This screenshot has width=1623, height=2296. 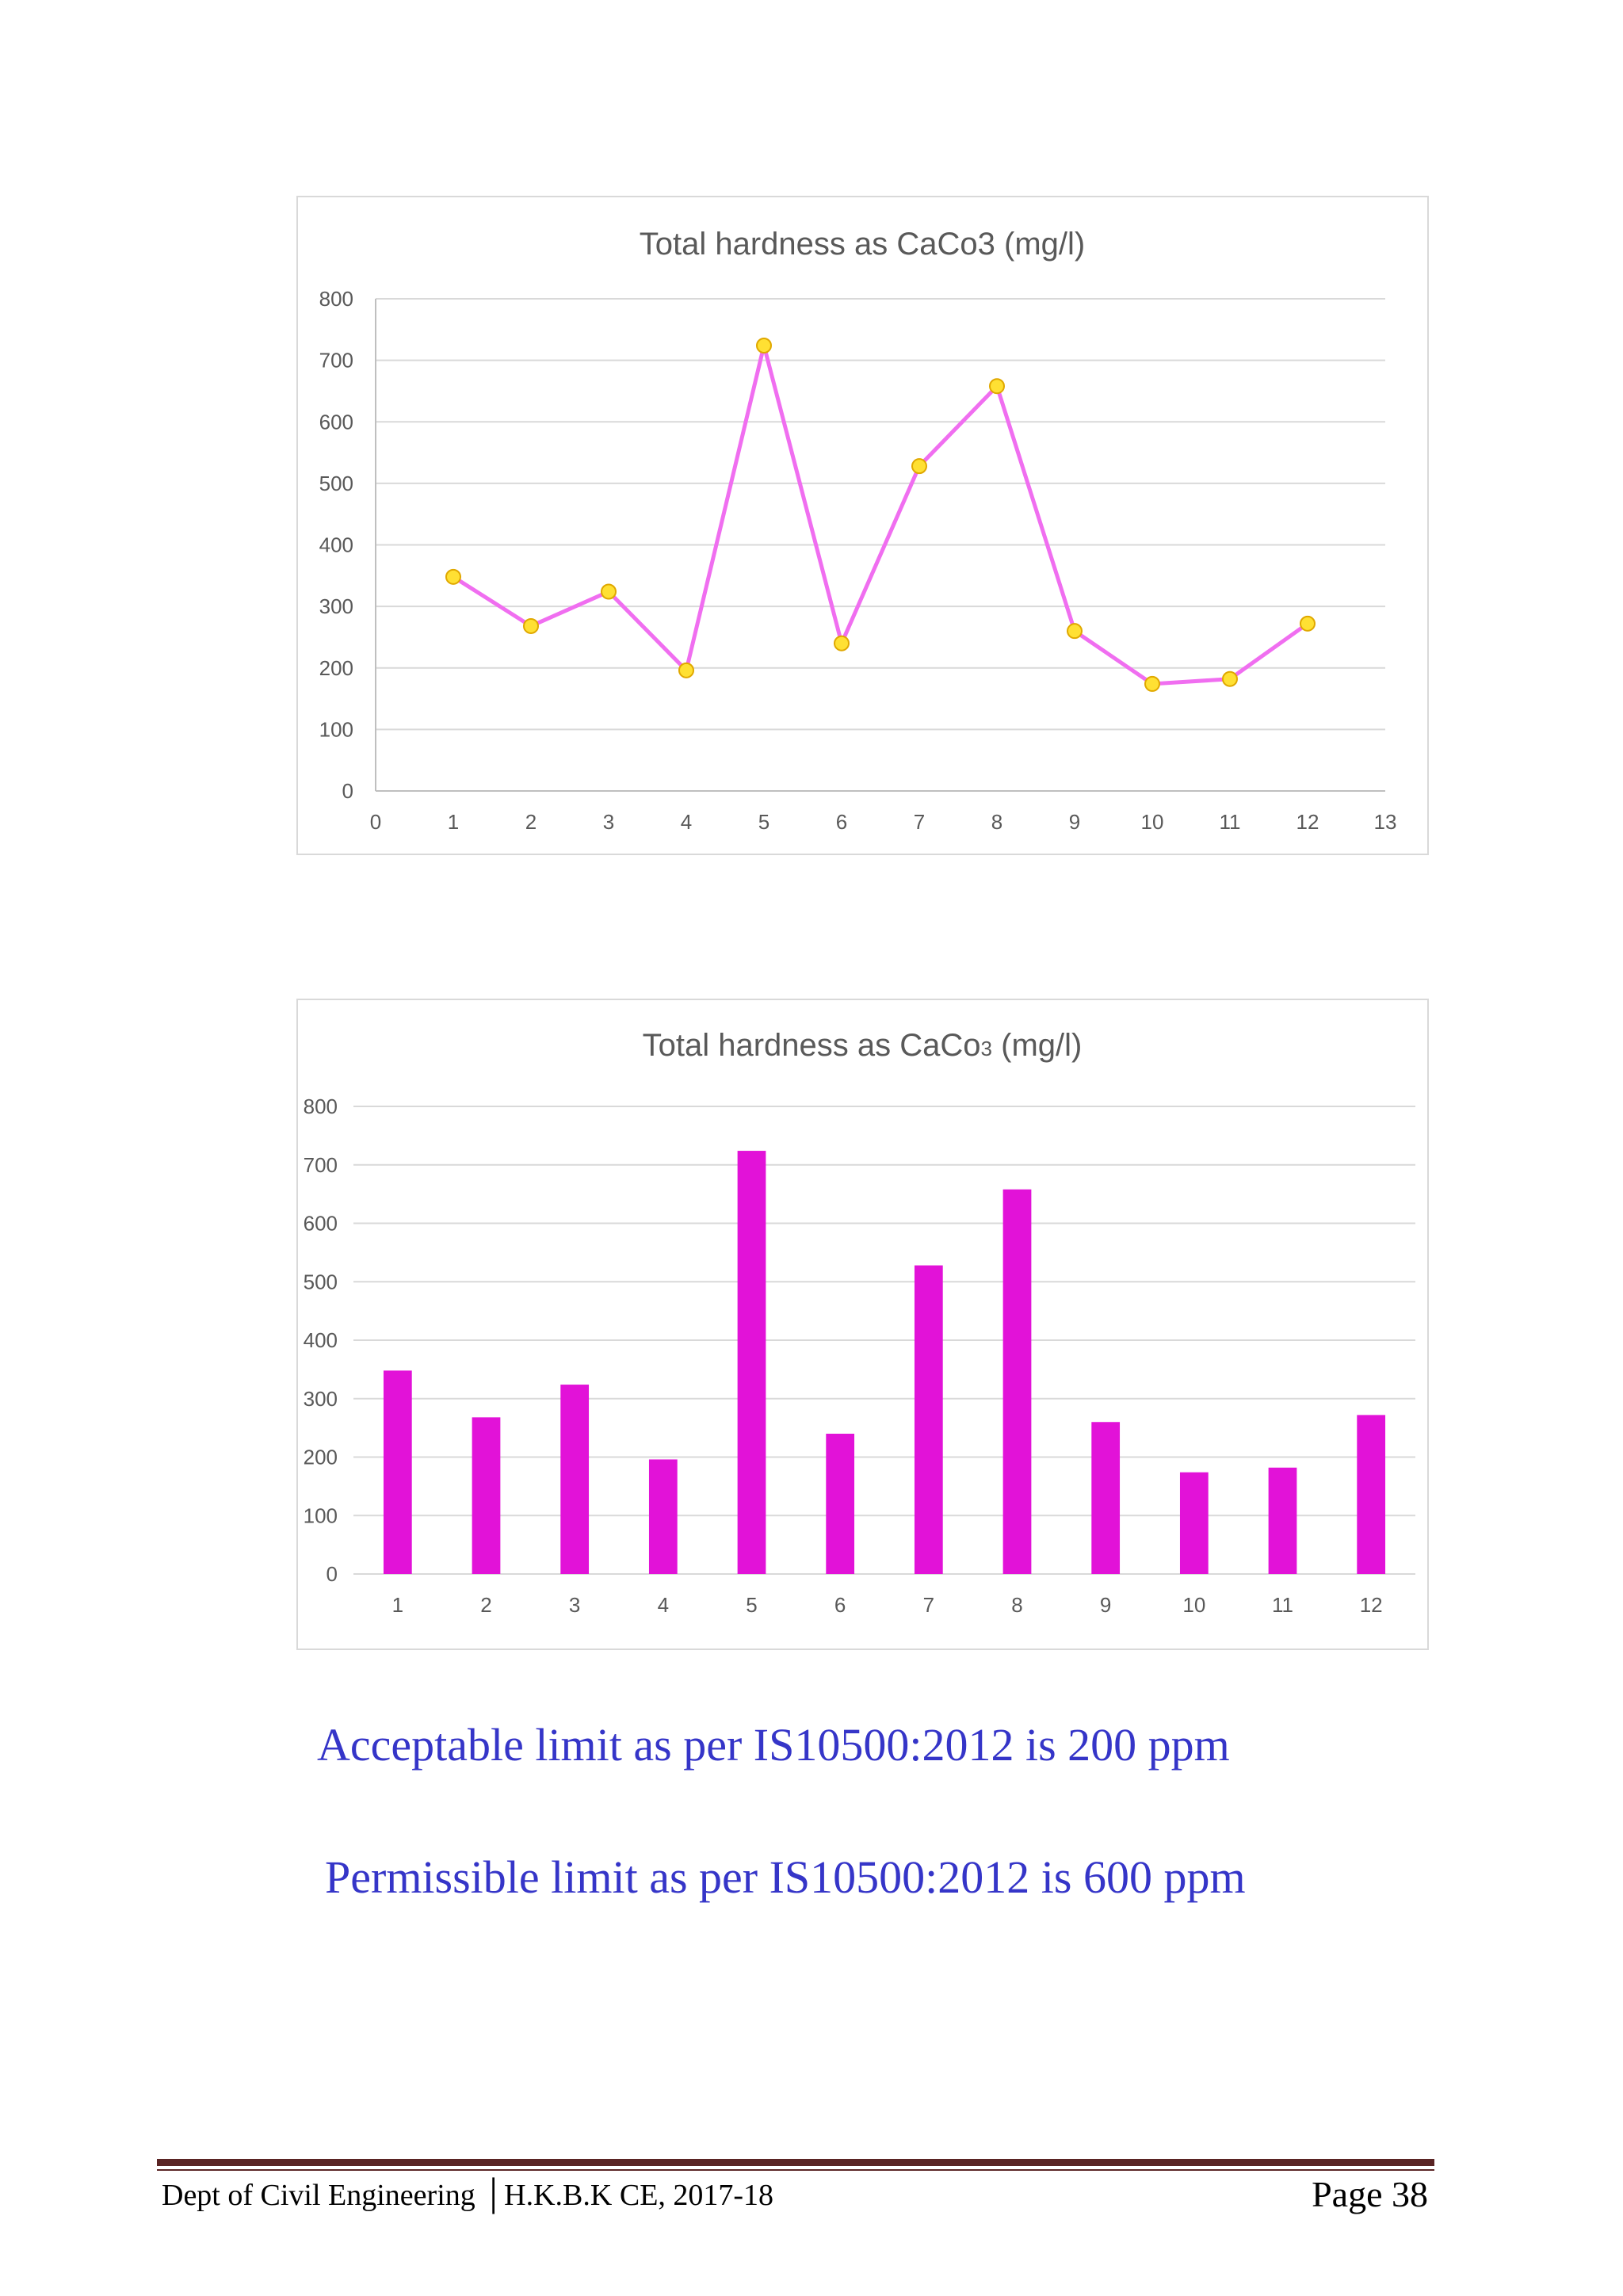 I want to click on bar-y-tick-label: 400, so click(x=321, y=1340).